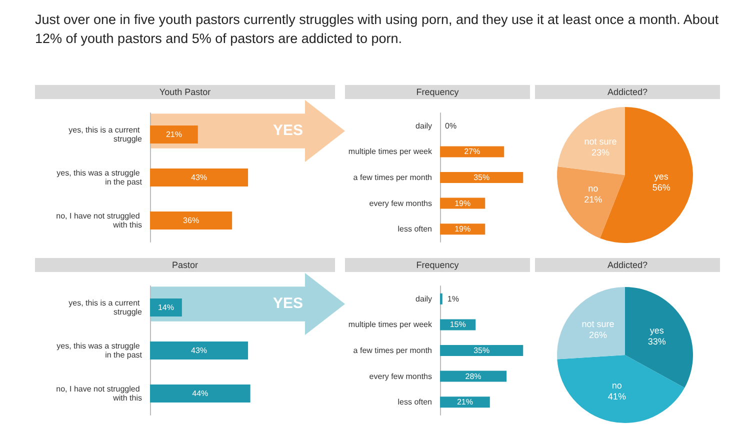  What do you see at coordinates (598, 335) in the screenshot?
I see `data-label: 26%` at bounding box center [598, 335].